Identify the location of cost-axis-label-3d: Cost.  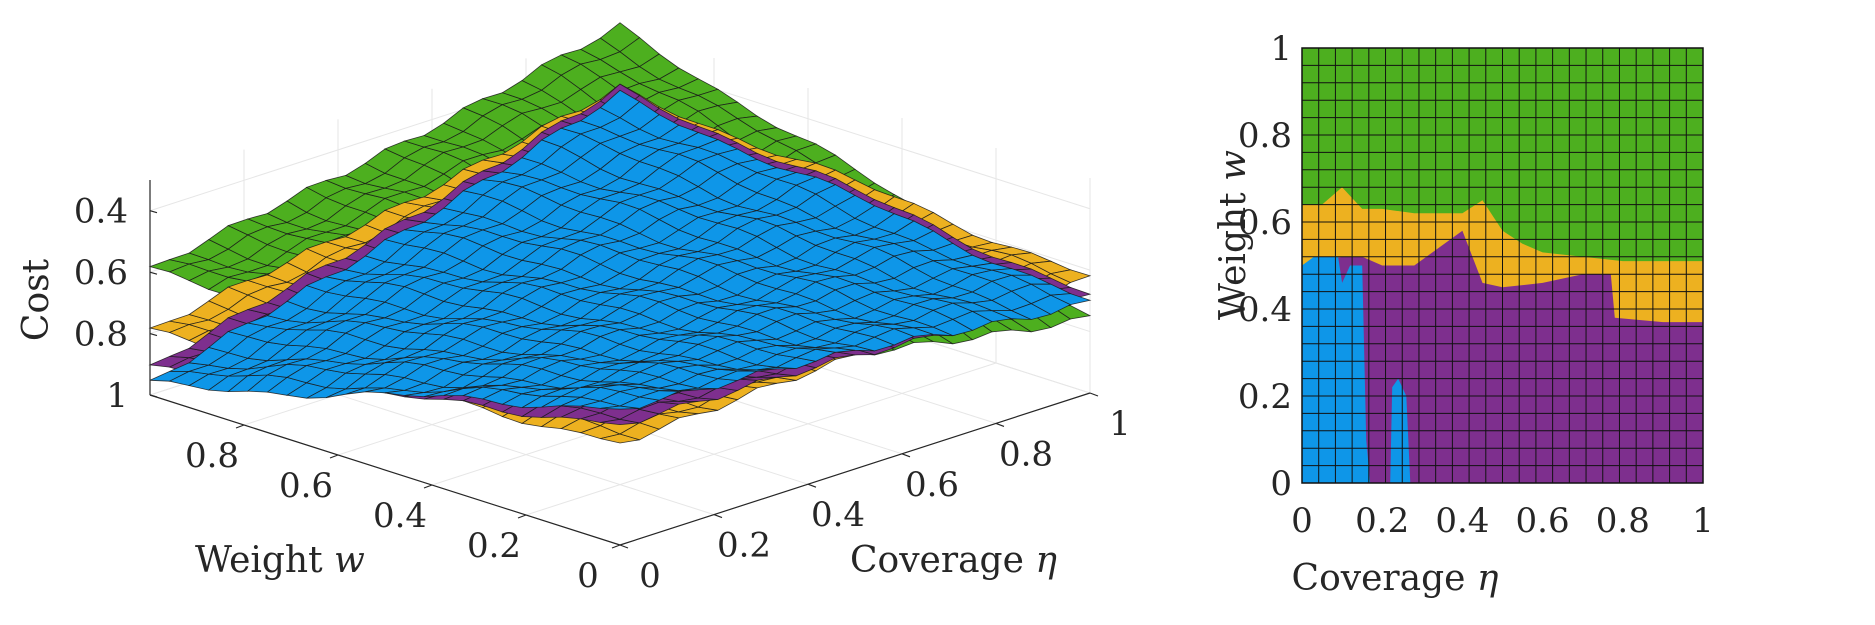
(36, 299).